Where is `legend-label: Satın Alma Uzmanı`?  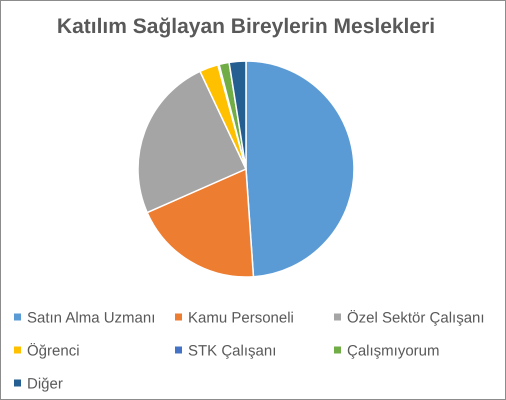
legend-label: Satın Alma Uzmanı is located at coordinates (91, 317).